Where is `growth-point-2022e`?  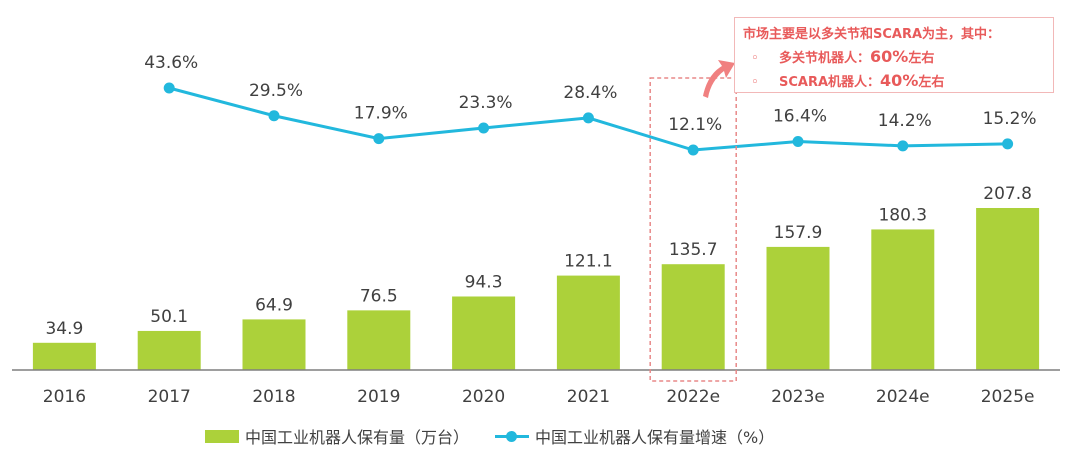
growth-point-2022e is located at coordinates (693, 150).